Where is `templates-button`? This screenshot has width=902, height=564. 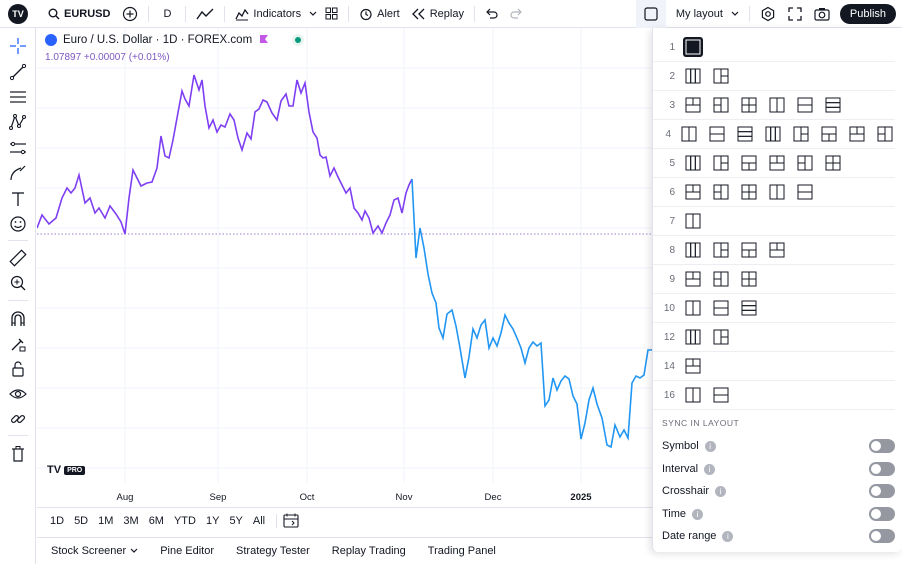
templates-button is located at coordinates (331, 14).